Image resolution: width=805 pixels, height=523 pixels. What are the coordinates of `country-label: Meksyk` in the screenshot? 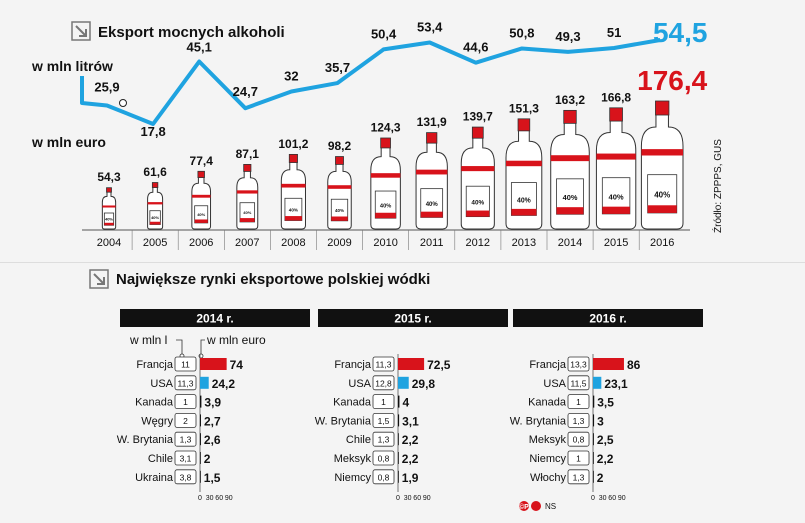 It's located at (548, 440).